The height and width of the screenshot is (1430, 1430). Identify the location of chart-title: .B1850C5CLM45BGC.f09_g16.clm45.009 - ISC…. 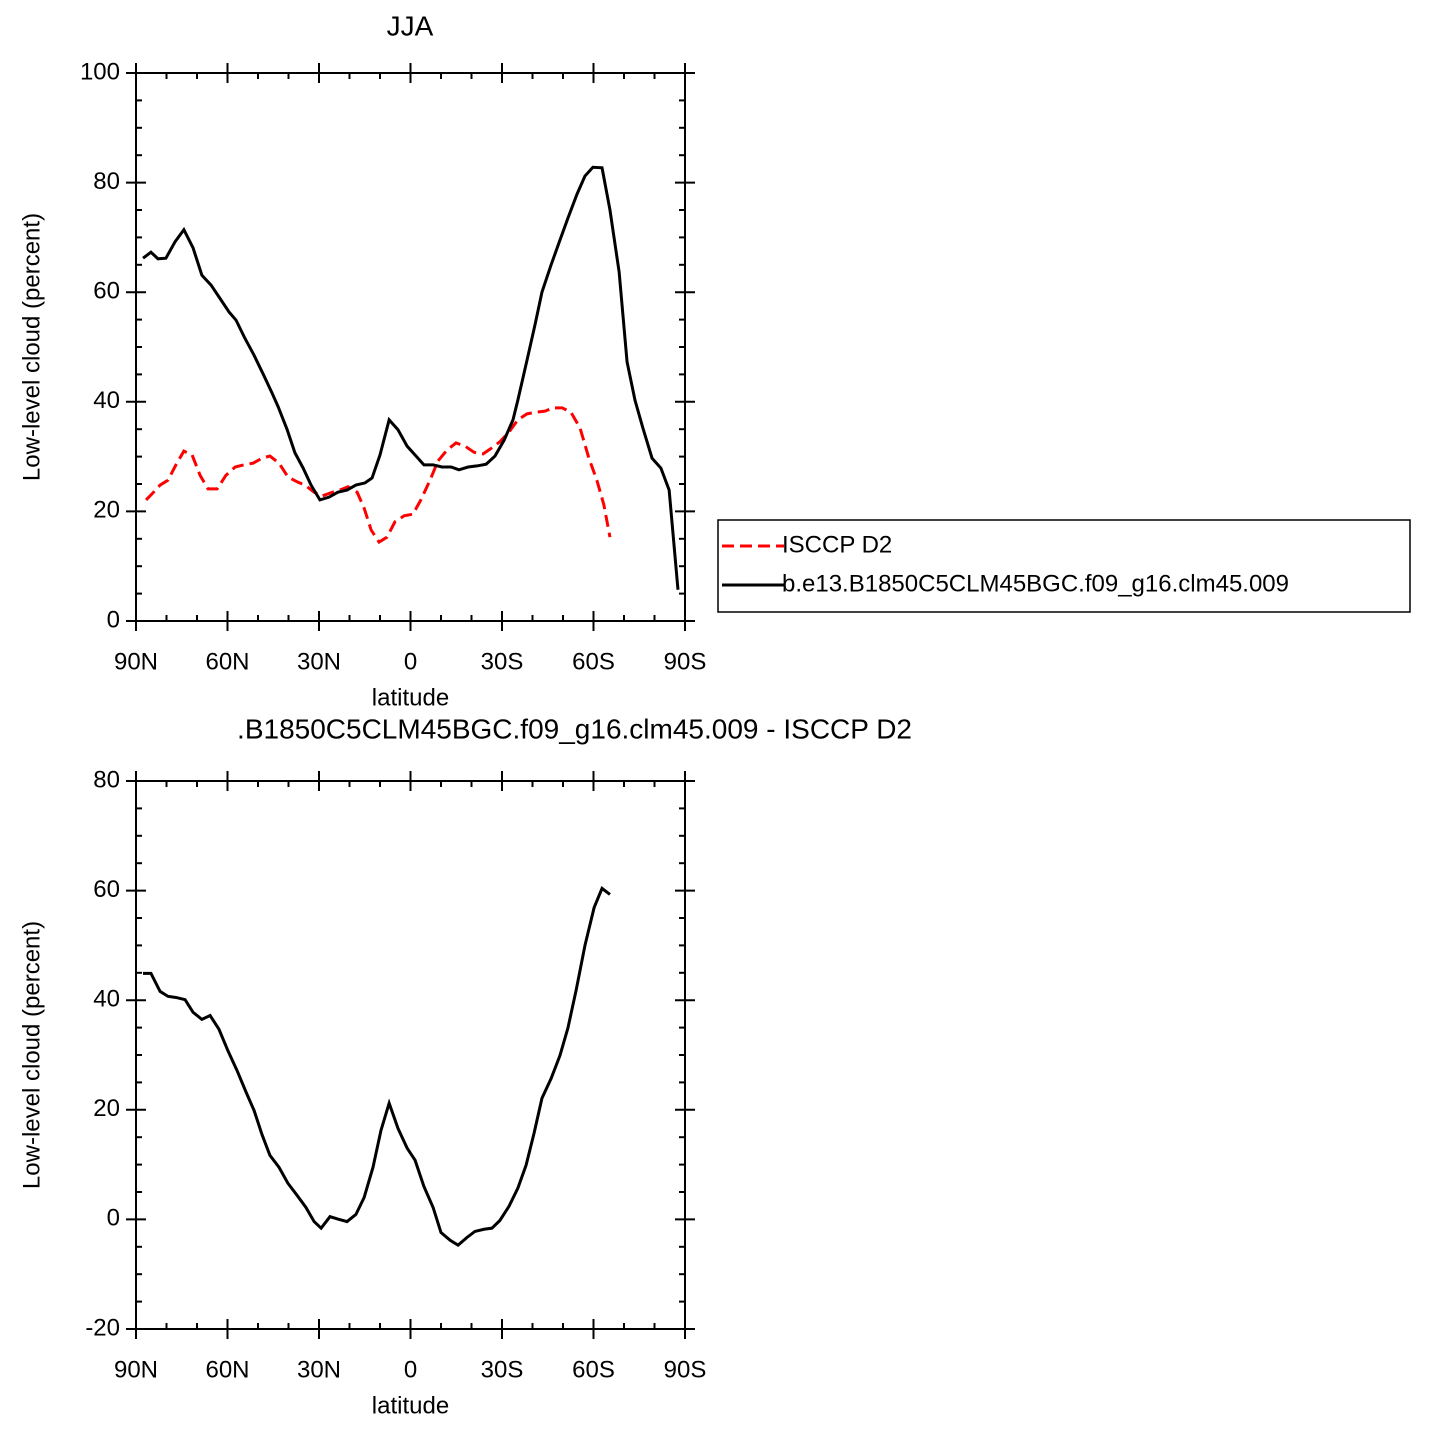
(574, 728).